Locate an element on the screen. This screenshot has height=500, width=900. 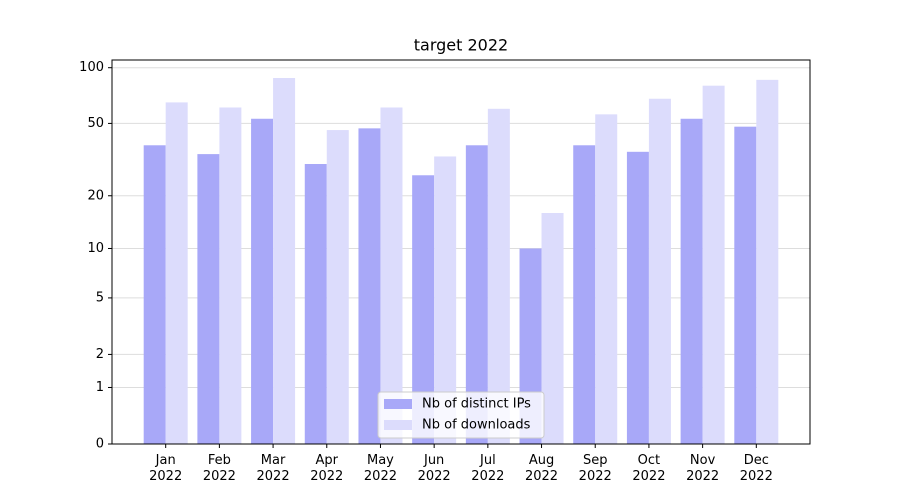
legend-label: Nb of distinct IPs is located at coordinates (476, 404).